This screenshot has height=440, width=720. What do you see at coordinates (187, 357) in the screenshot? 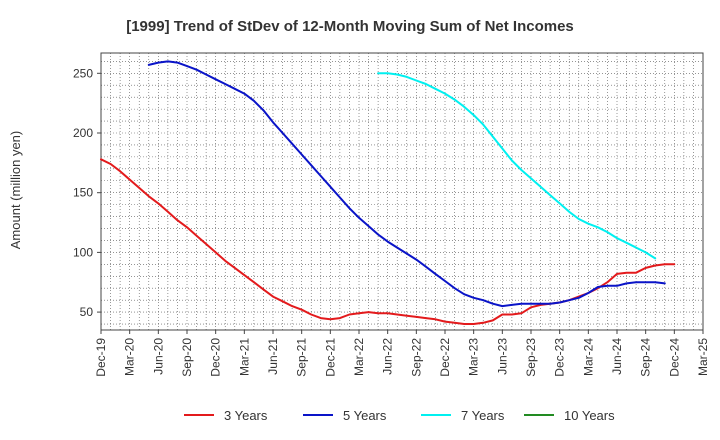
I see `x-tick-label: Sep-20` at bounding box center [187, 357].